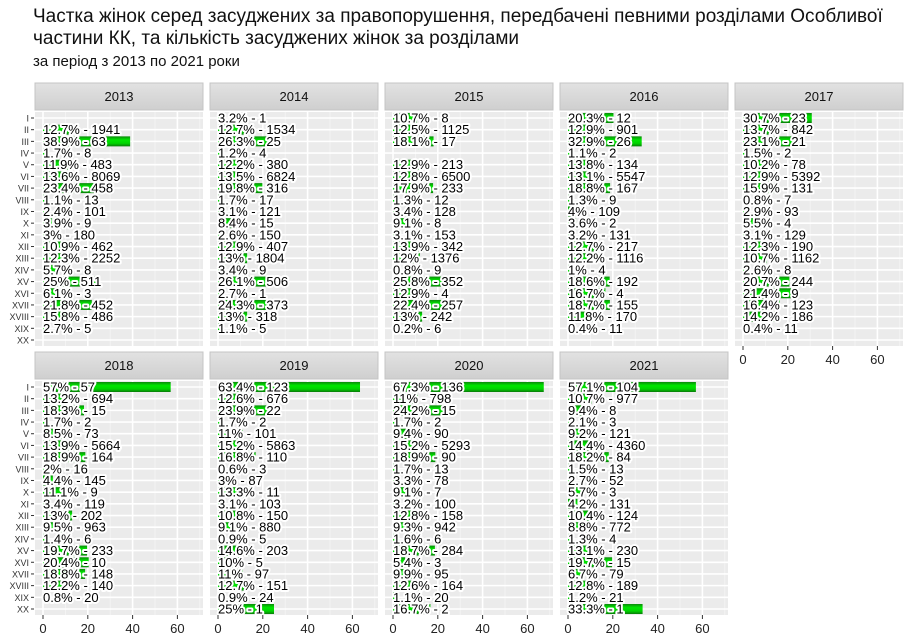  Describe the element at coordinates (417, 492) in the screenshot. I see `data-label: 9.1% - 7` at that location.